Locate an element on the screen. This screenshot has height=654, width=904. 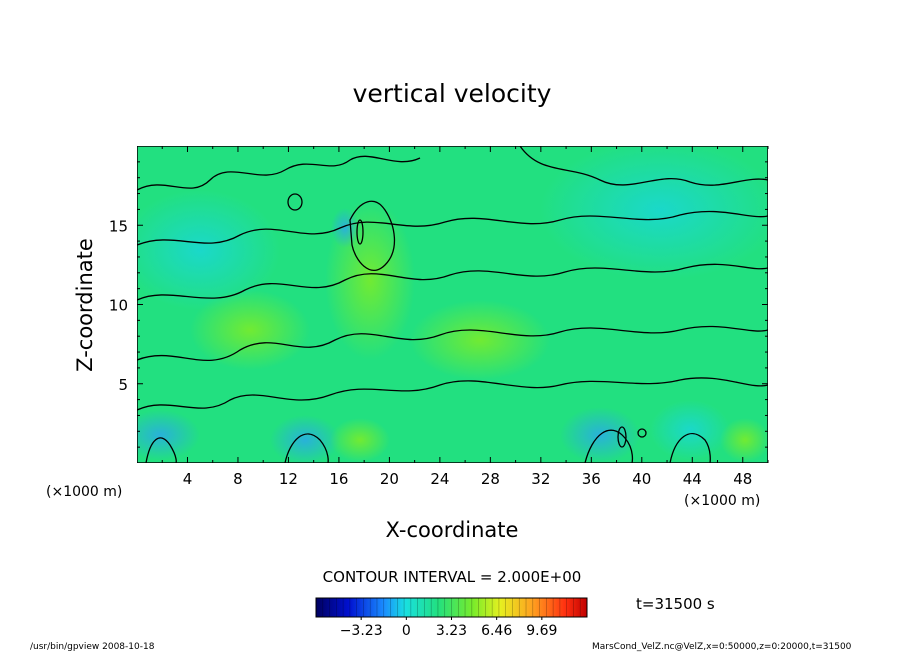
x-tick-label: 36 is located at coordinates (591, 479).